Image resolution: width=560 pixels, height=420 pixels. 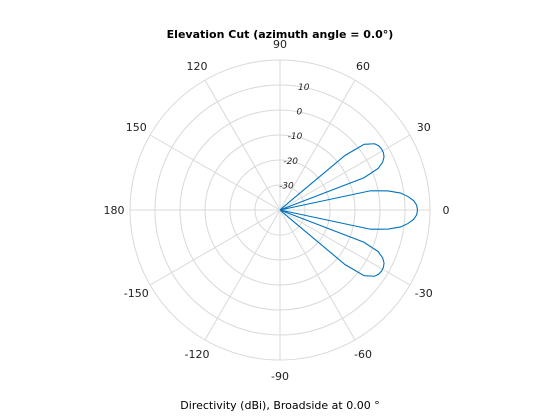 I want to click on radial-tick-label: 10, so click(x=304, y=88).